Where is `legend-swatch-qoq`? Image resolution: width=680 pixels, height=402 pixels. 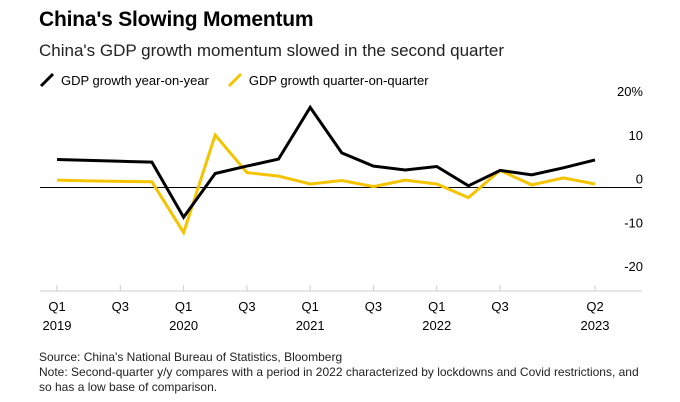 legend-swatch-qoq is located at coordinates (234, 80).